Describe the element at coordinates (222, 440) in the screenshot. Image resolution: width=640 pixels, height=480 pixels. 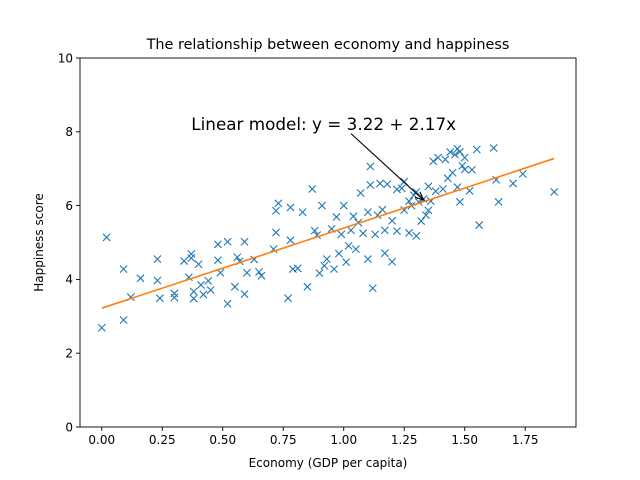
I see `x-tick-label: 0.50` at that location.